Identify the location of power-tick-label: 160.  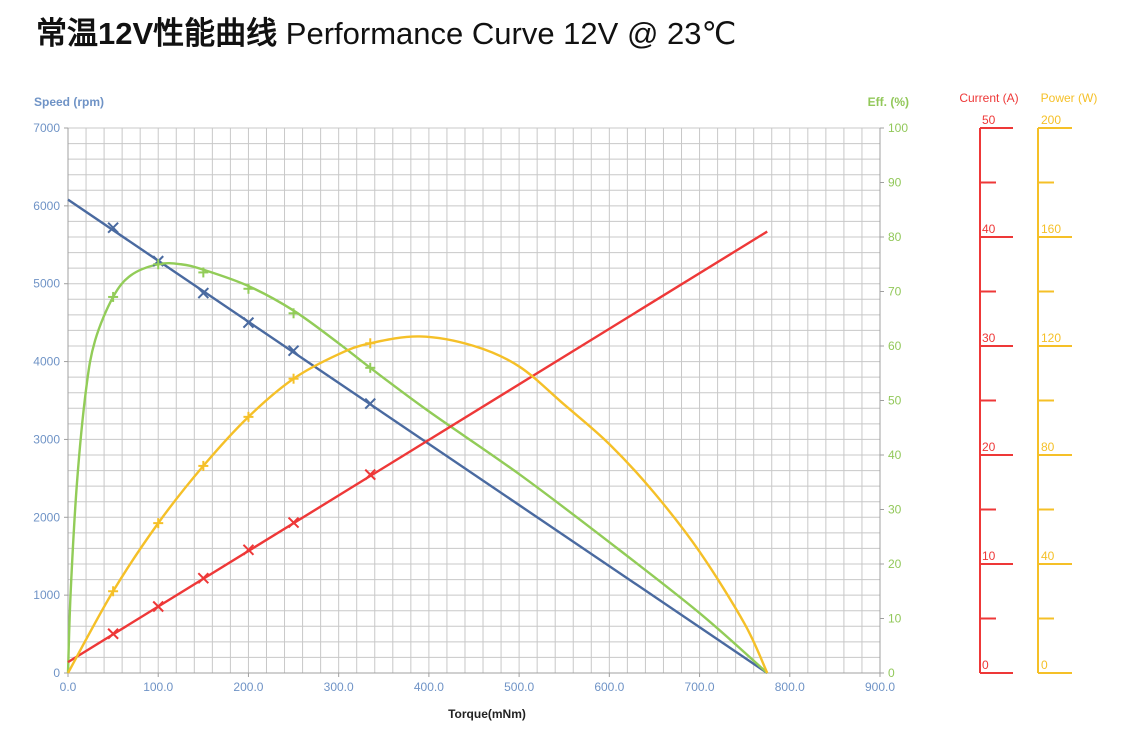
(1051, 229).